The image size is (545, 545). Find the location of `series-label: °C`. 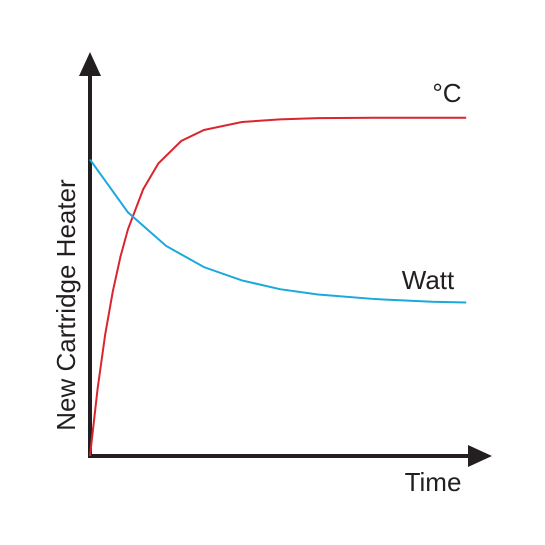

series-label: °C is located at coordinates (446, 93).